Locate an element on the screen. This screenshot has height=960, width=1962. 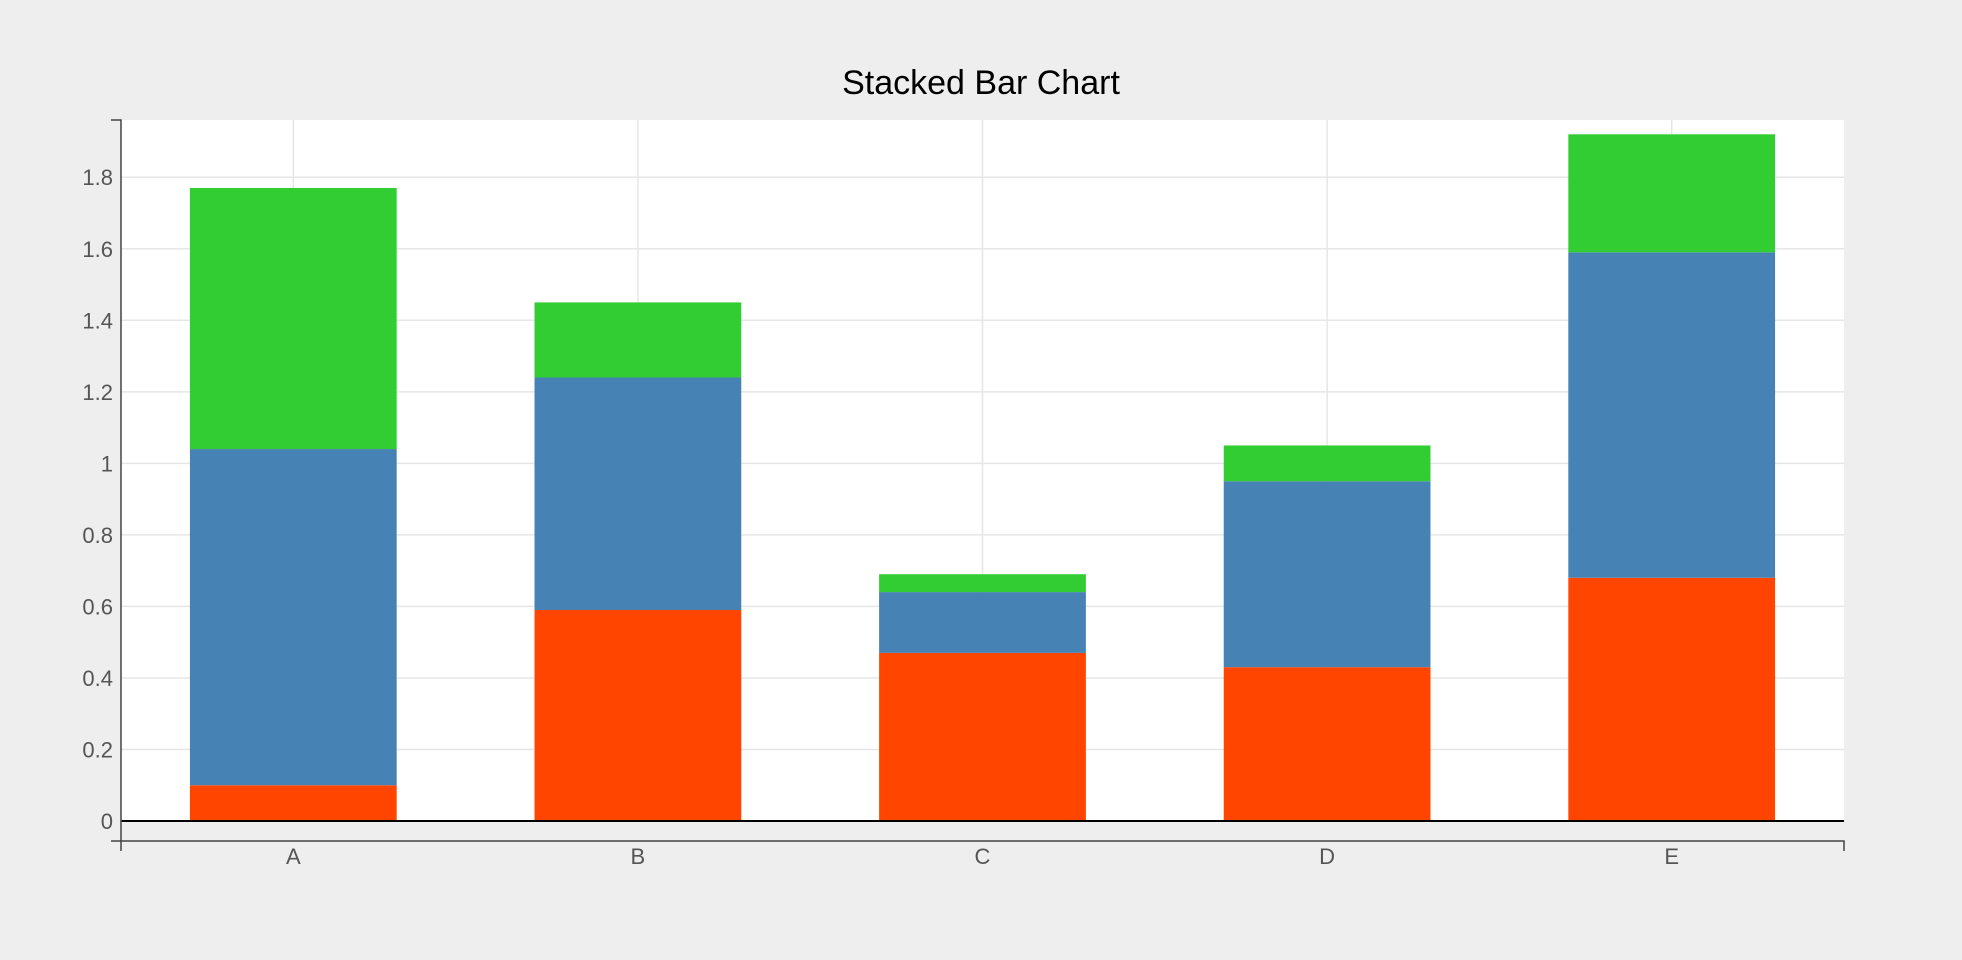
x-tick-label: D is located at coordinates (1327, 856).